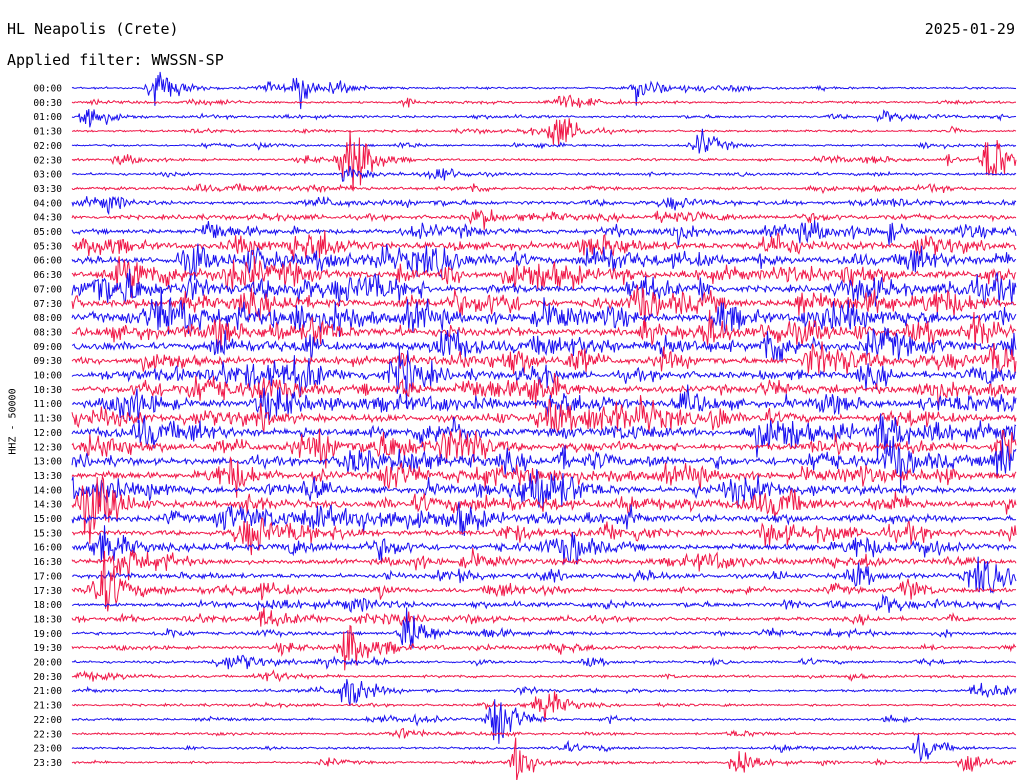 The height and width of the screenshot is (780, 1024). I want to click on time-label: 15:30, so click(47, 533).